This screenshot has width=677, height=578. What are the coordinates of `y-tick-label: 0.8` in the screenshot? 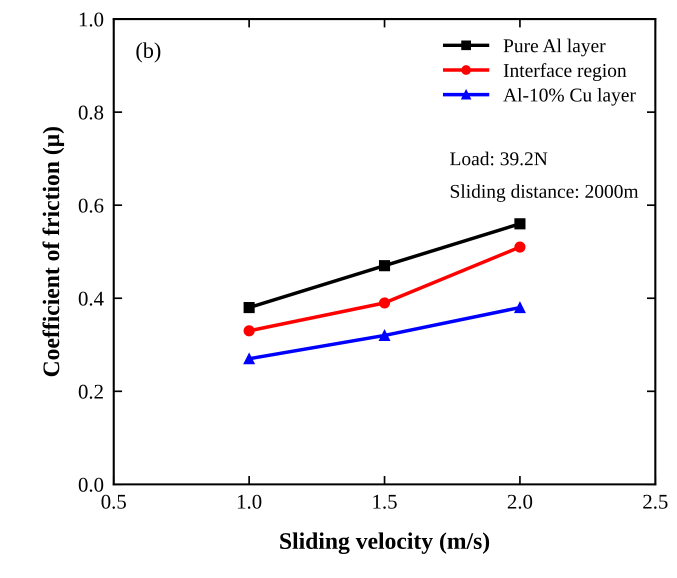 It's located at (91, 113).